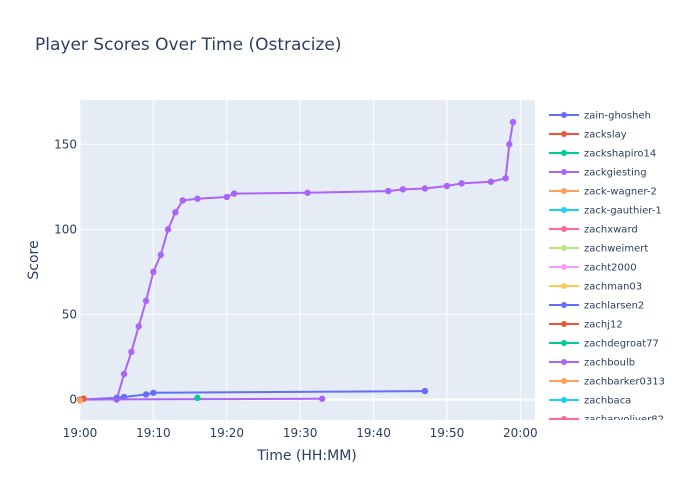 The image size is (700, 500). I want to click on x-axis-title: Time (HH:MM), so click(306, 456).